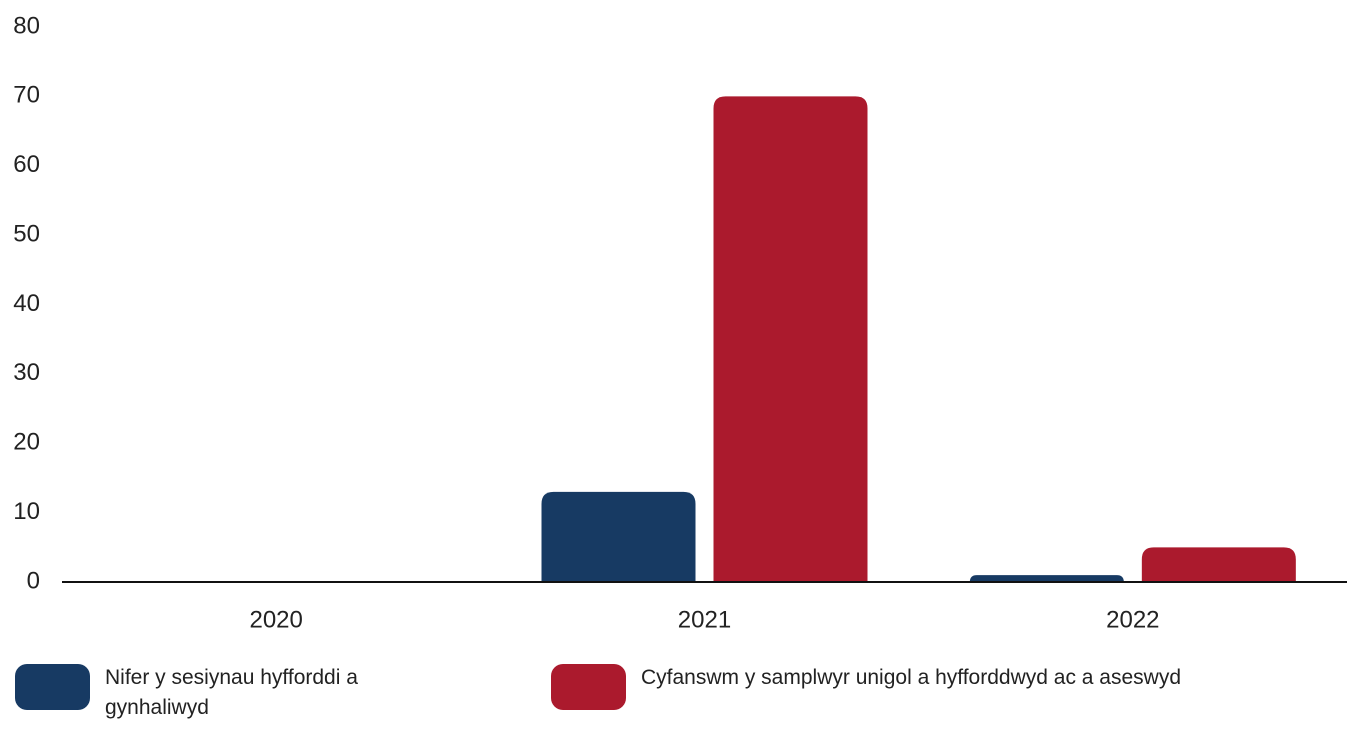  I want to click on y-tick-label: 40, so click(26, 303).